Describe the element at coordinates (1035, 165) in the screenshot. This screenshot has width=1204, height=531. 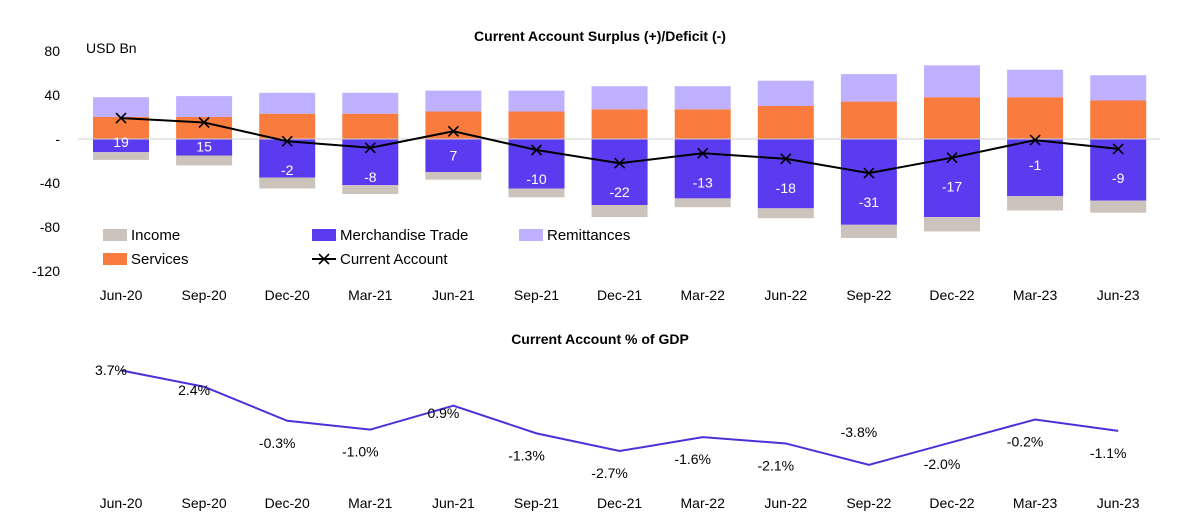
I see `data-label: -1` at that location.